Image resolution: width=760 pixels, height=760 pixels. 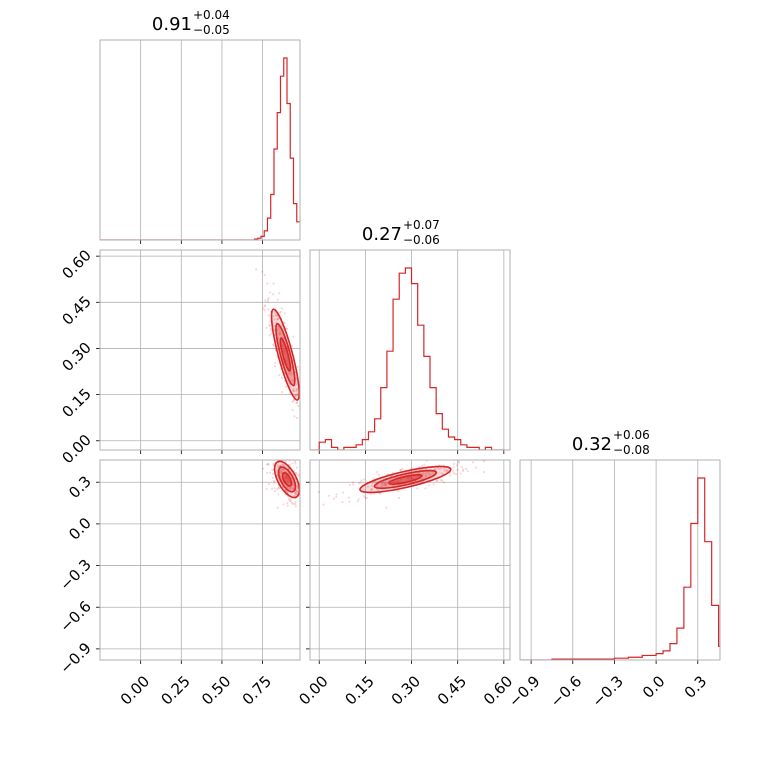 I want to click on x-tick-label: 0.50, so click(x=216, y=690).